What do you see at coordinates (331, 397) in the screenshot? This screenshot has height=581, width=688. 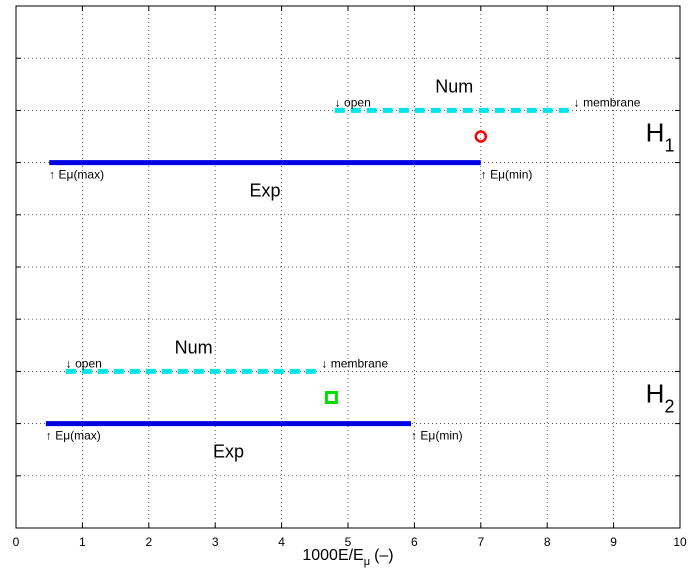 I see `marker-square` at bounding box center [331, 397].